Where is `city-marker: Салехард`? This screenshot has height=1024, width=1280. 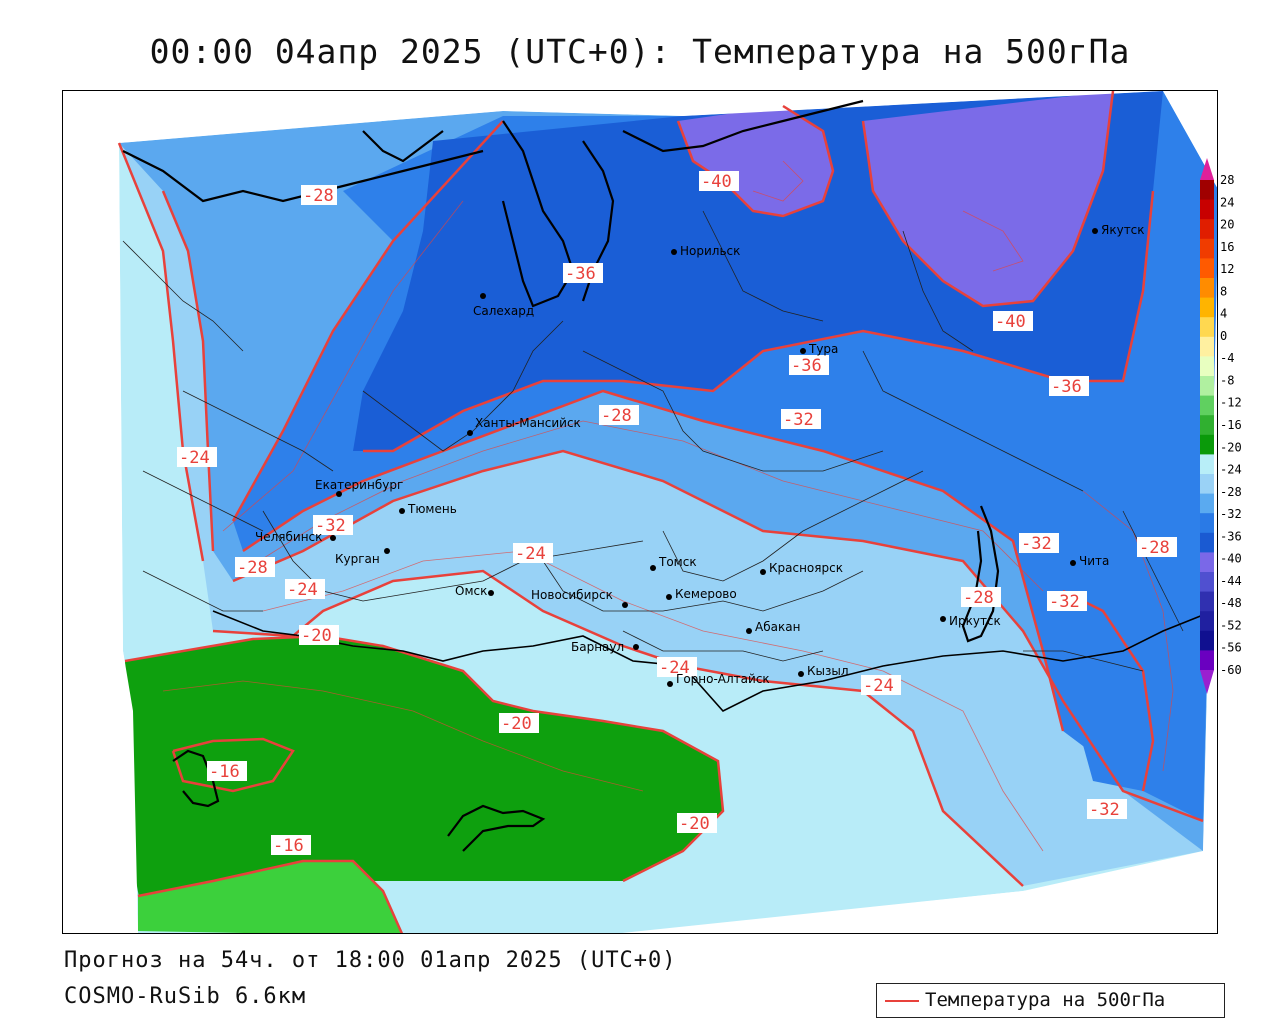
city-marker: Салехард is located at coordinates (503, 305).